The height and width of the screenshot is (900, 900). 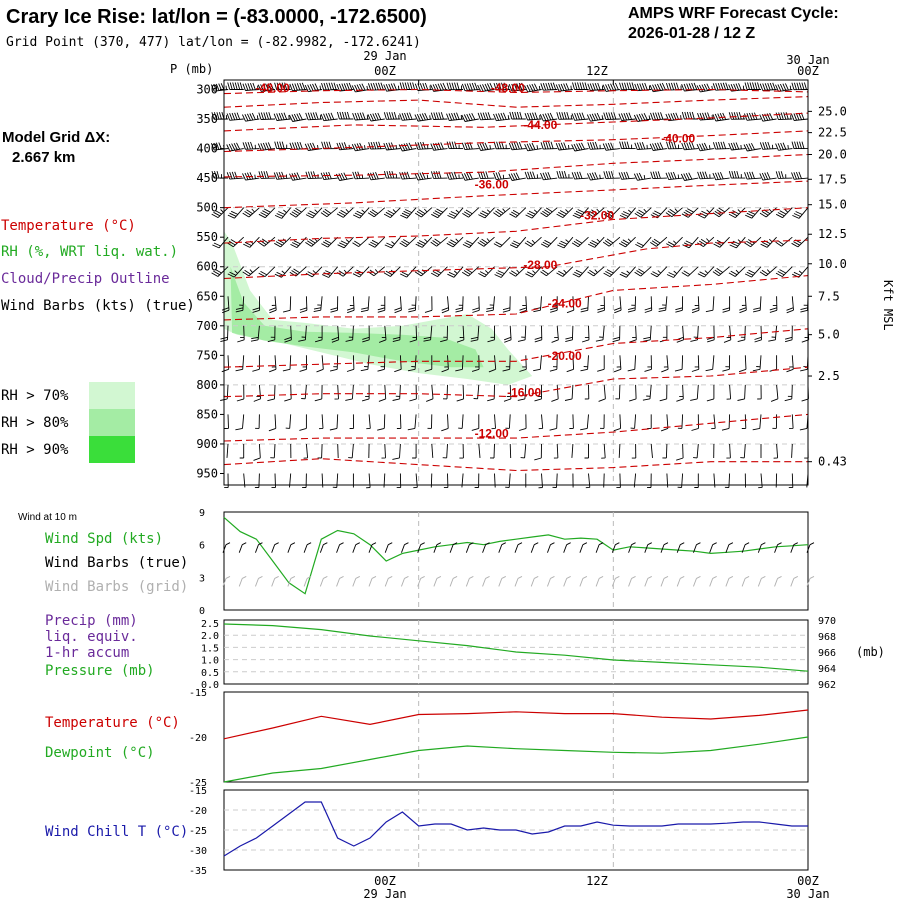 What do you see at coordinates (198, 783) in the screenshot?
I see `temp-ytick-2: -25` at bounding box center [198, 783].